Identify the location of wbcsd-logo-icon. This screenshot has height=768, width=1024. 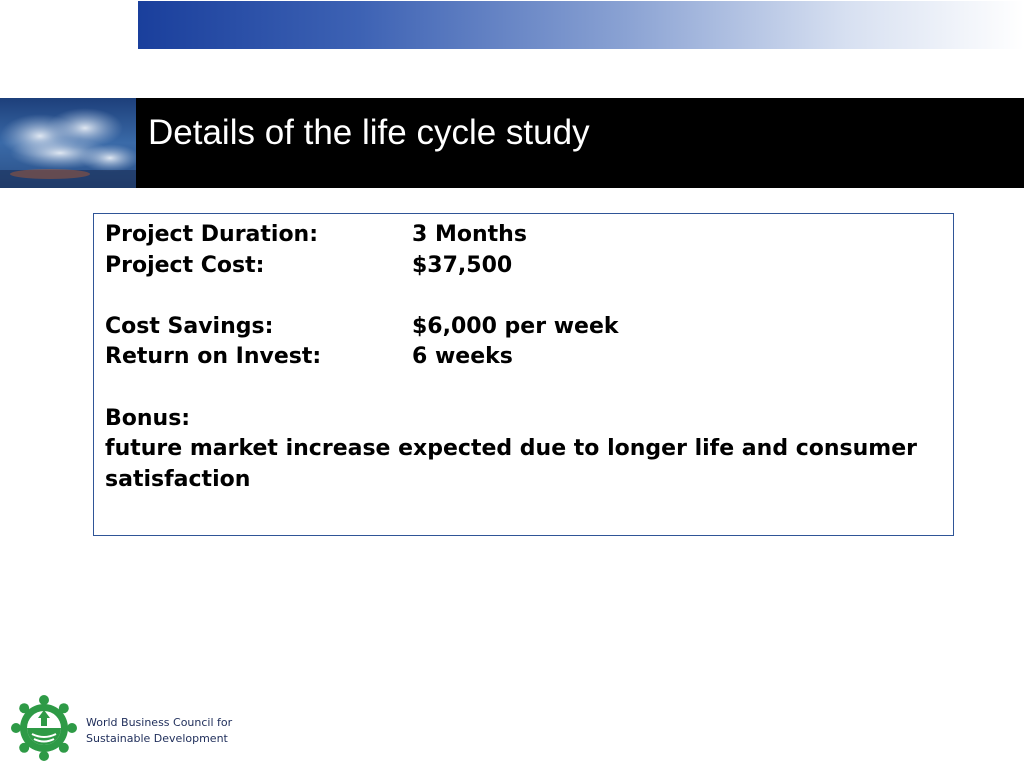
(44, 728).